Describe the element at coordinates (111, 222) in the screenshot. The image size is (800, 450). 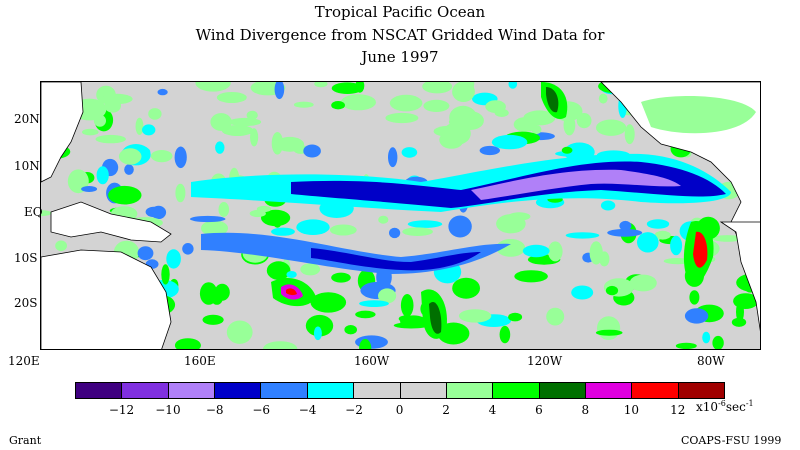
I see `maritime-continent` at that location.